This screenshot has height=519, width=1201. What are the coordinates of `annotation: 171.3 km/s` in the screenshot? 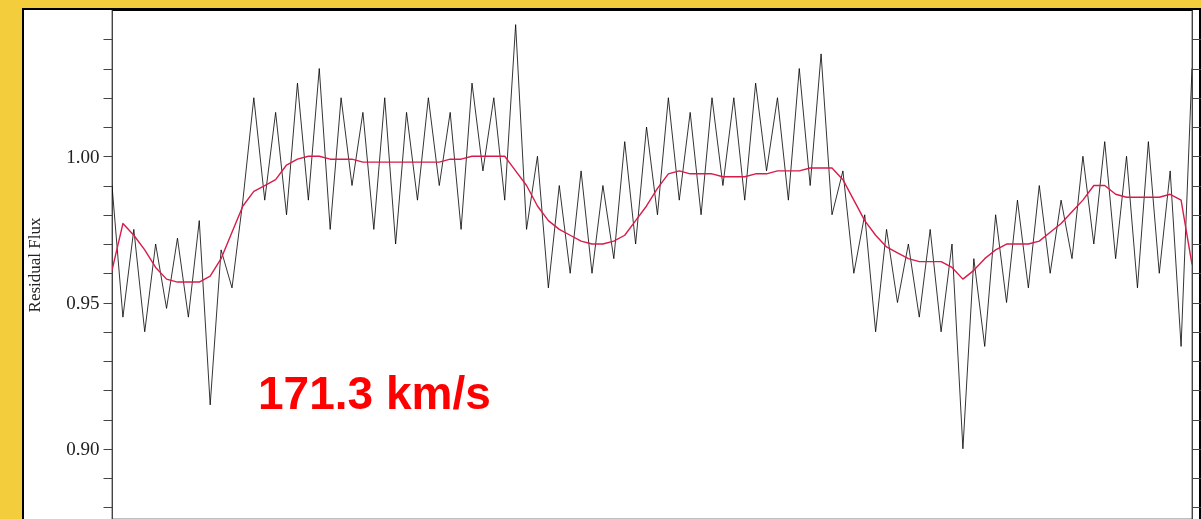 It's located at (374, 393).